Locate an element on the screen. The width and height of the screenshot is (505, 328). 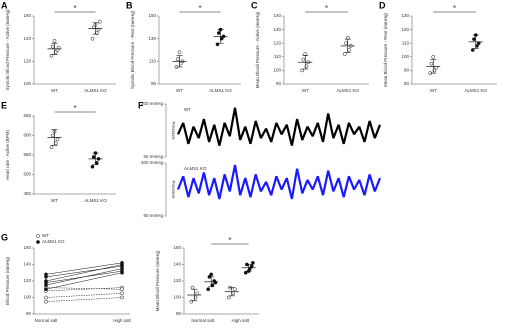
trace-name: WT is located at coordinates (187, 109).